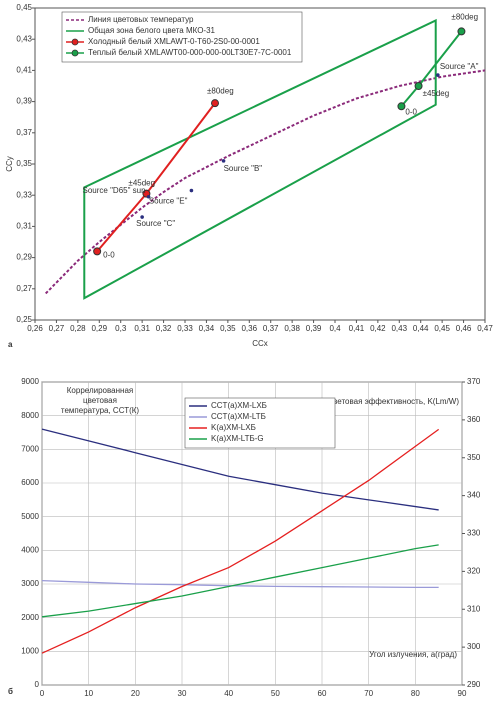 The image size is (500, 702). I want to click on x-tick-label: 0,46, so click(464, 328).